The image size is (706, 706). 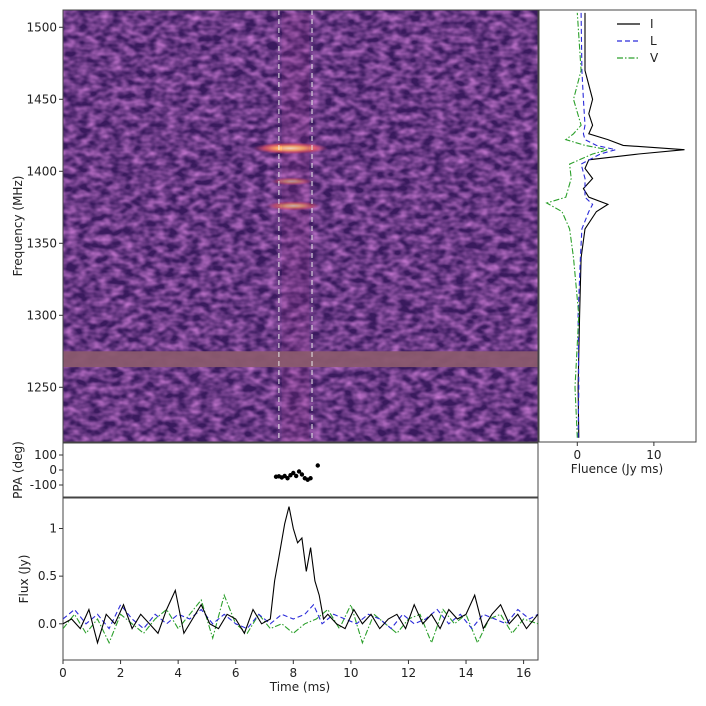 What do you see at coordinates (653, 455) in the screenshot?
I see `fluence-tick-label: 10` at bounding box center [653, 455].